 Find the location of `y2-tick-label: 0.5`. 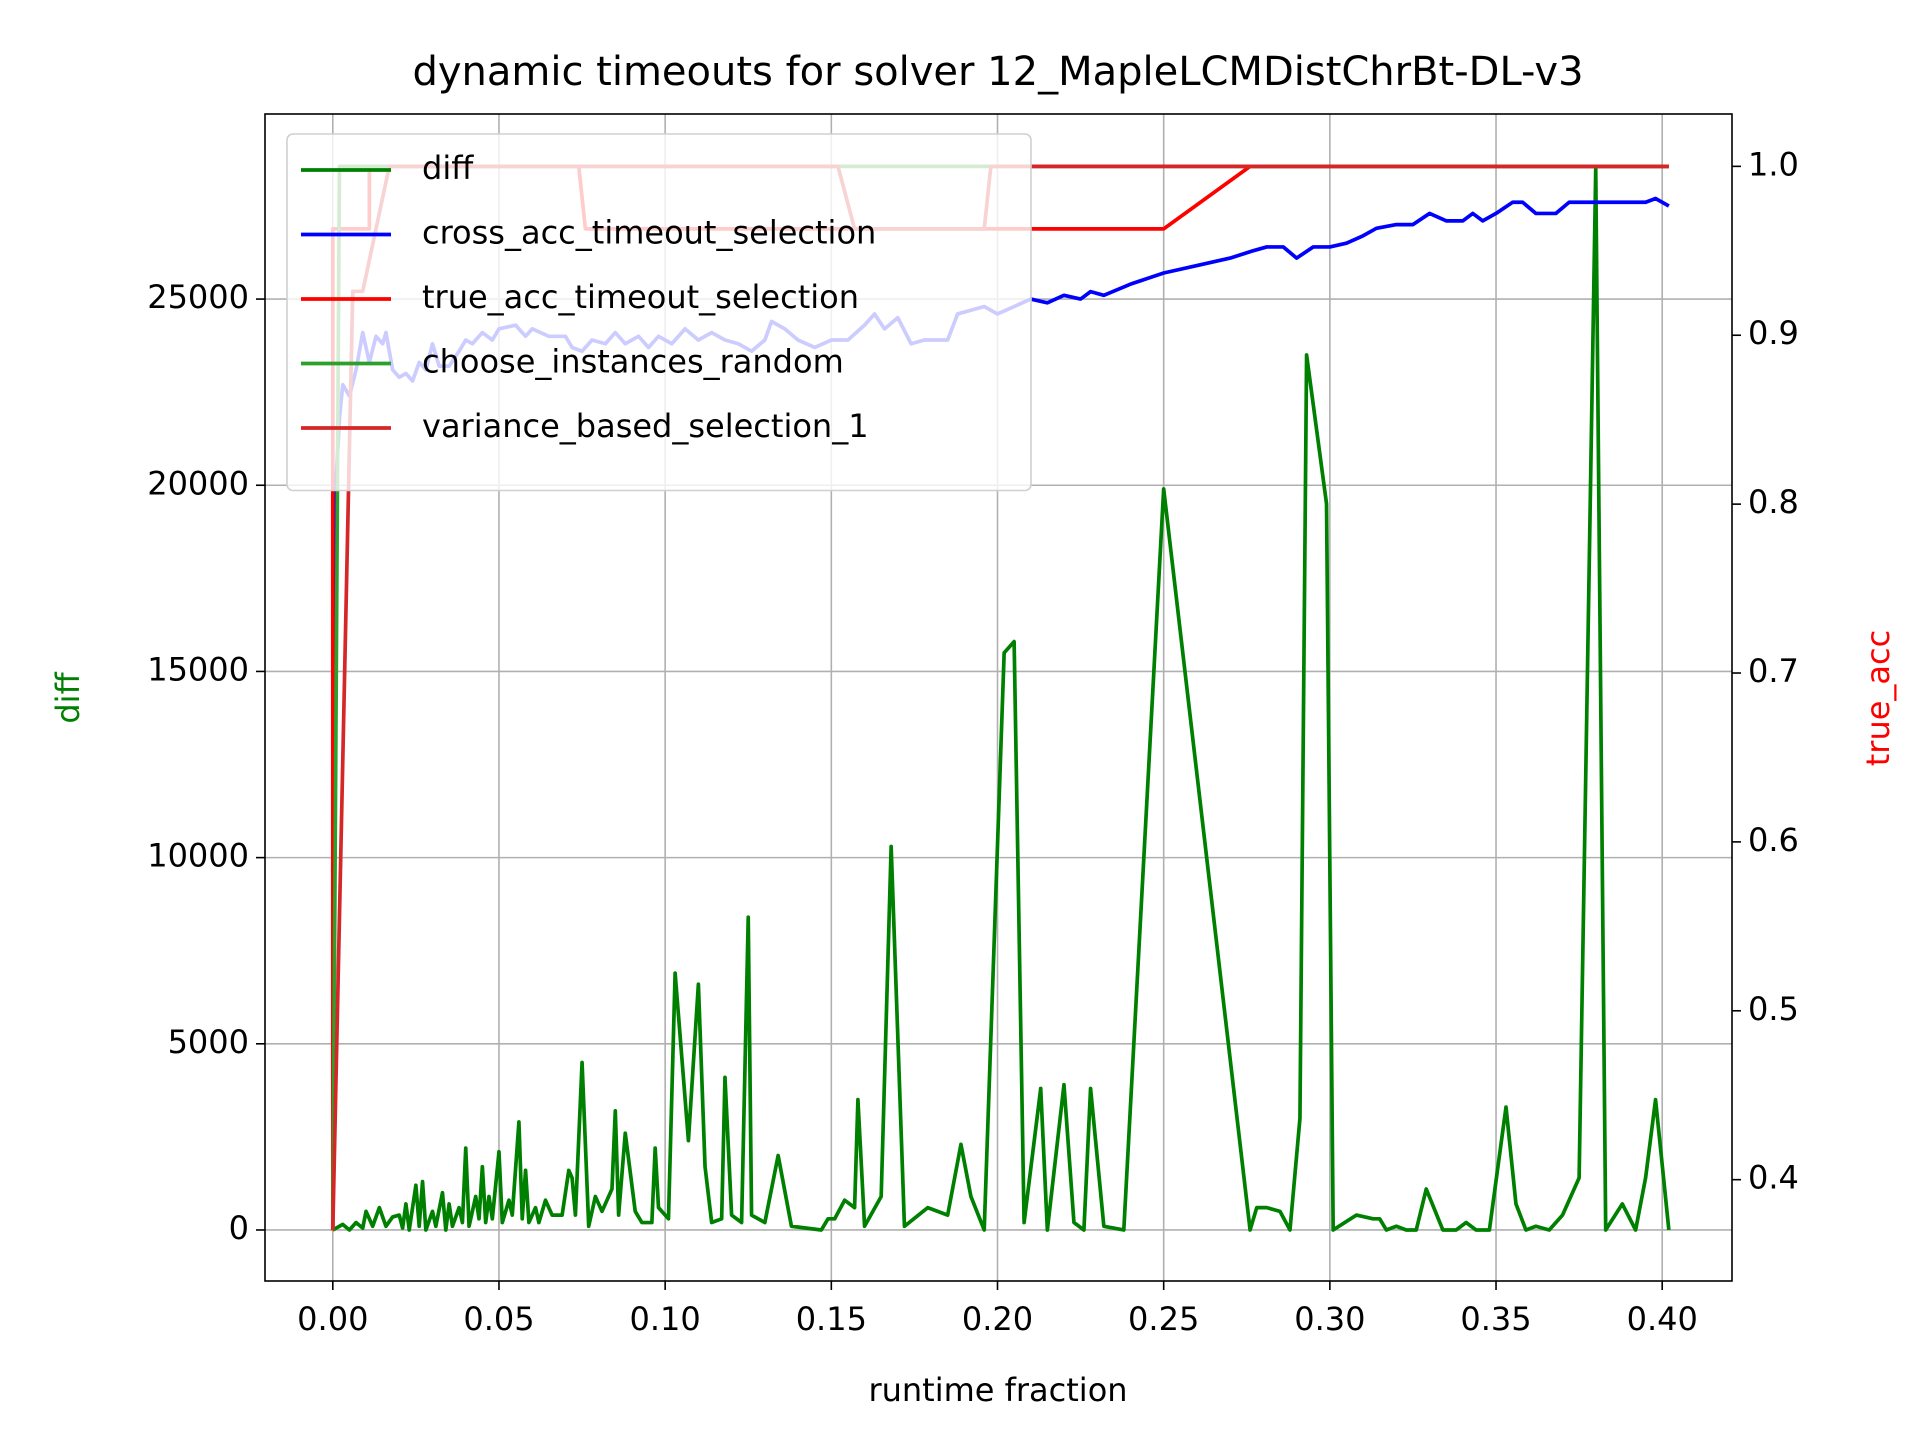

y2-tick-label: 0.5 is located at coordinates (1773, 1009).